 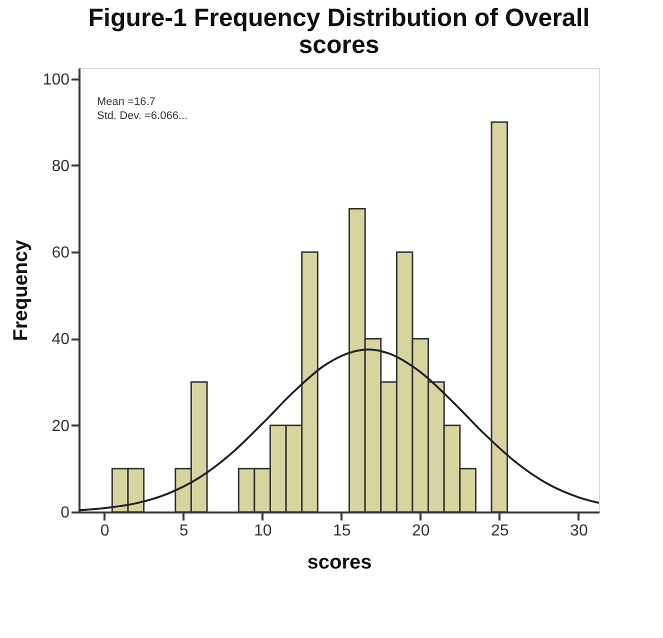 What do you see at coordinates (500, 531) in the screenshot?
I see `x-tick-label: 25` at bounding box center [500, 531].